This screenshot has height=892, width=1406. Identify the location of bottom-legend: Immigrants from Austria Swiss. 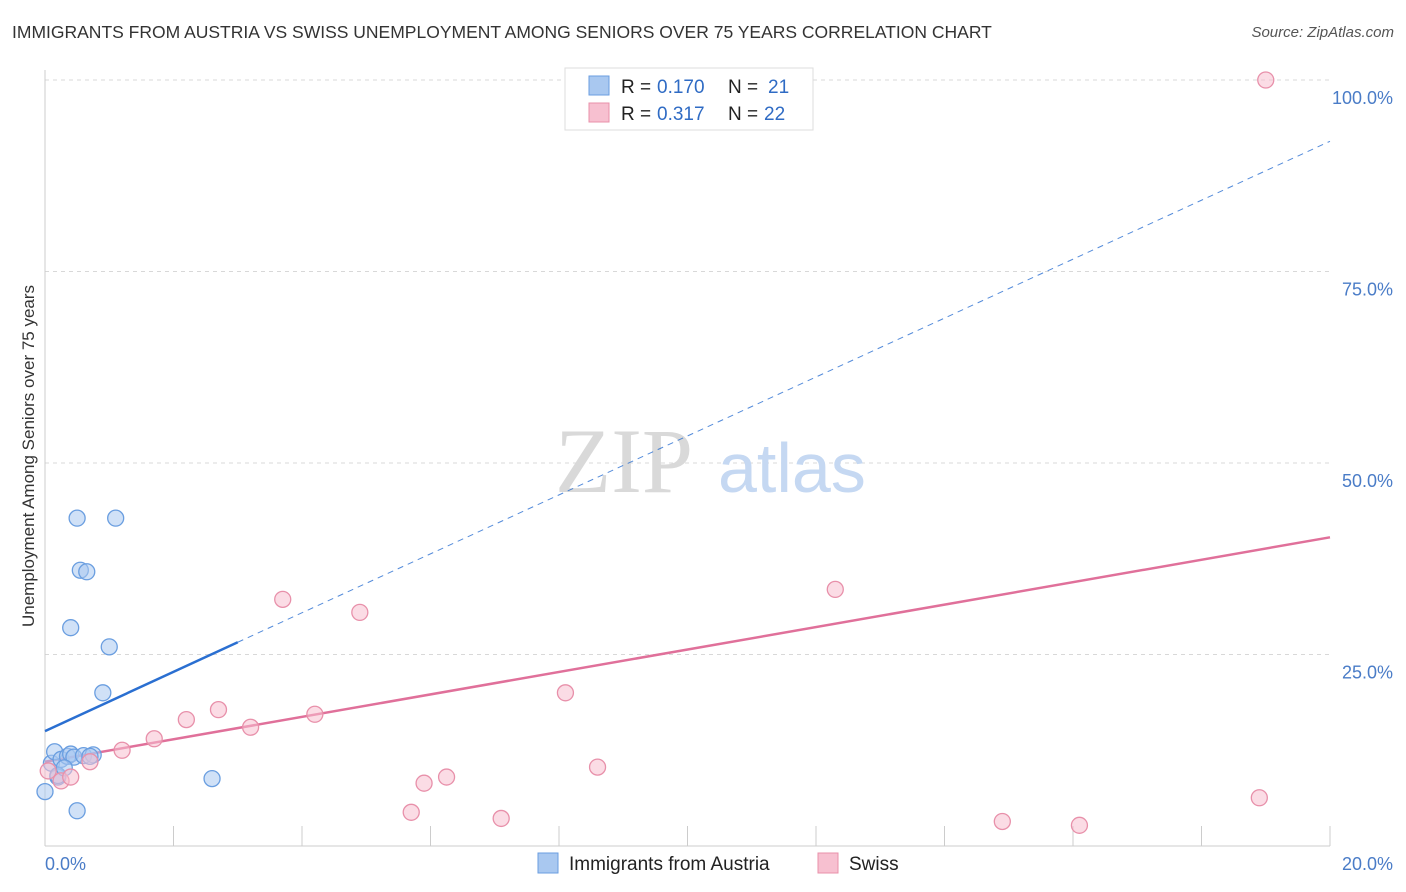
(718, 863).